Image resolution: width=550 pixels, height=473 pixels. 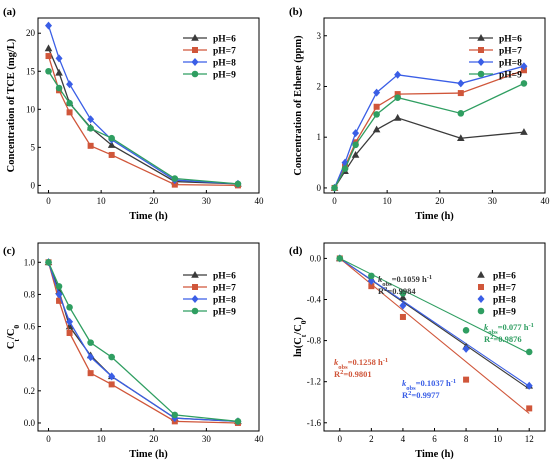 I want to click on y-axis-label: Ct/C0, so click(x=13, y=337).